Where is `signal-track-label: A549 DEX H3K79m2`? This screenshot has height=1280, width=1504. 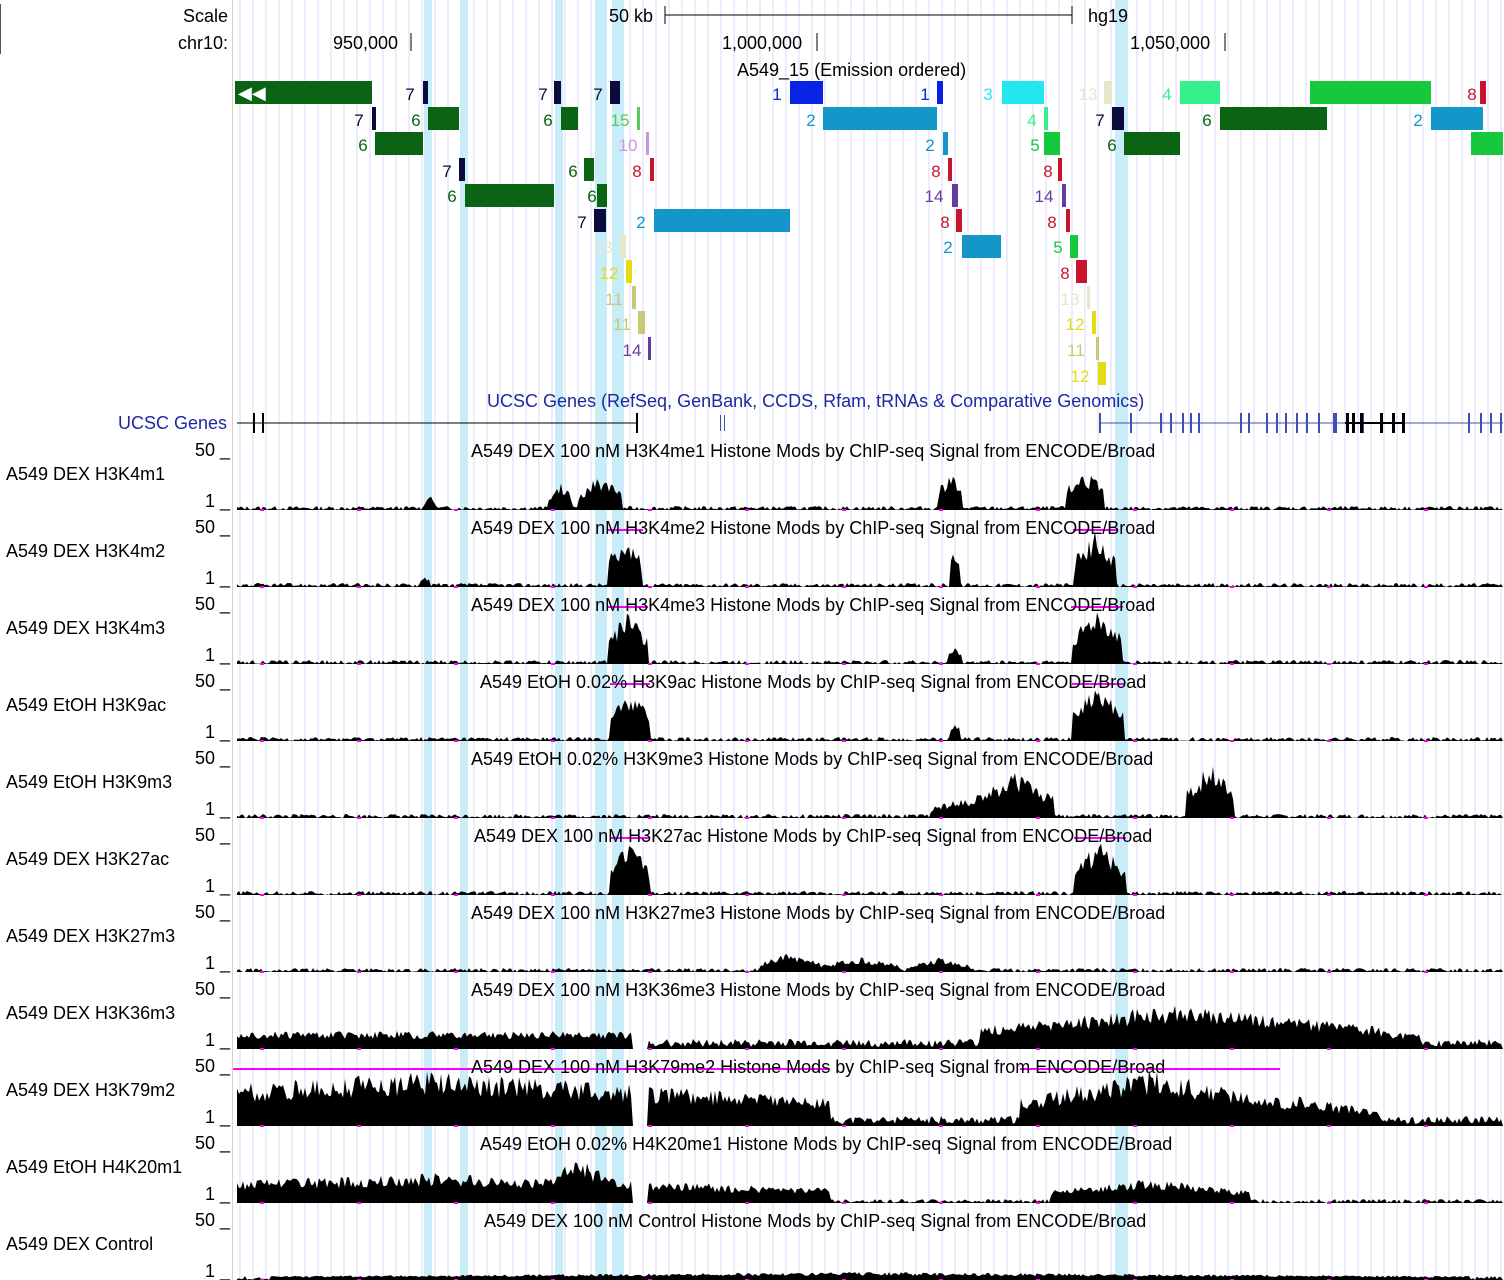
signal-track-label: A549 DEX H3K79m2 is located at coordinates (91, 1090).